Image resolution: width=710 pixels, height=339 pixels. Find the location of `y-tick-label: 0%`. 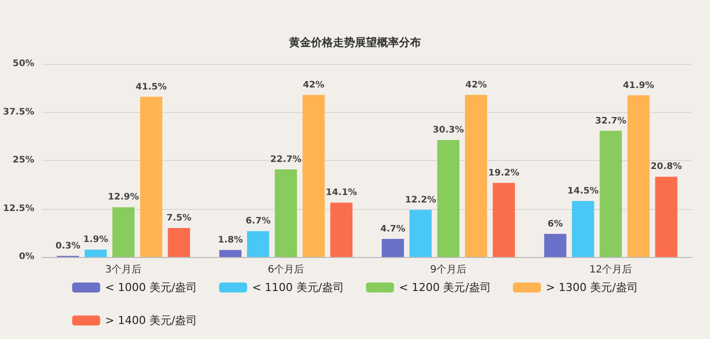

y-tick-label: 0% is located at coordinates (26, 257).